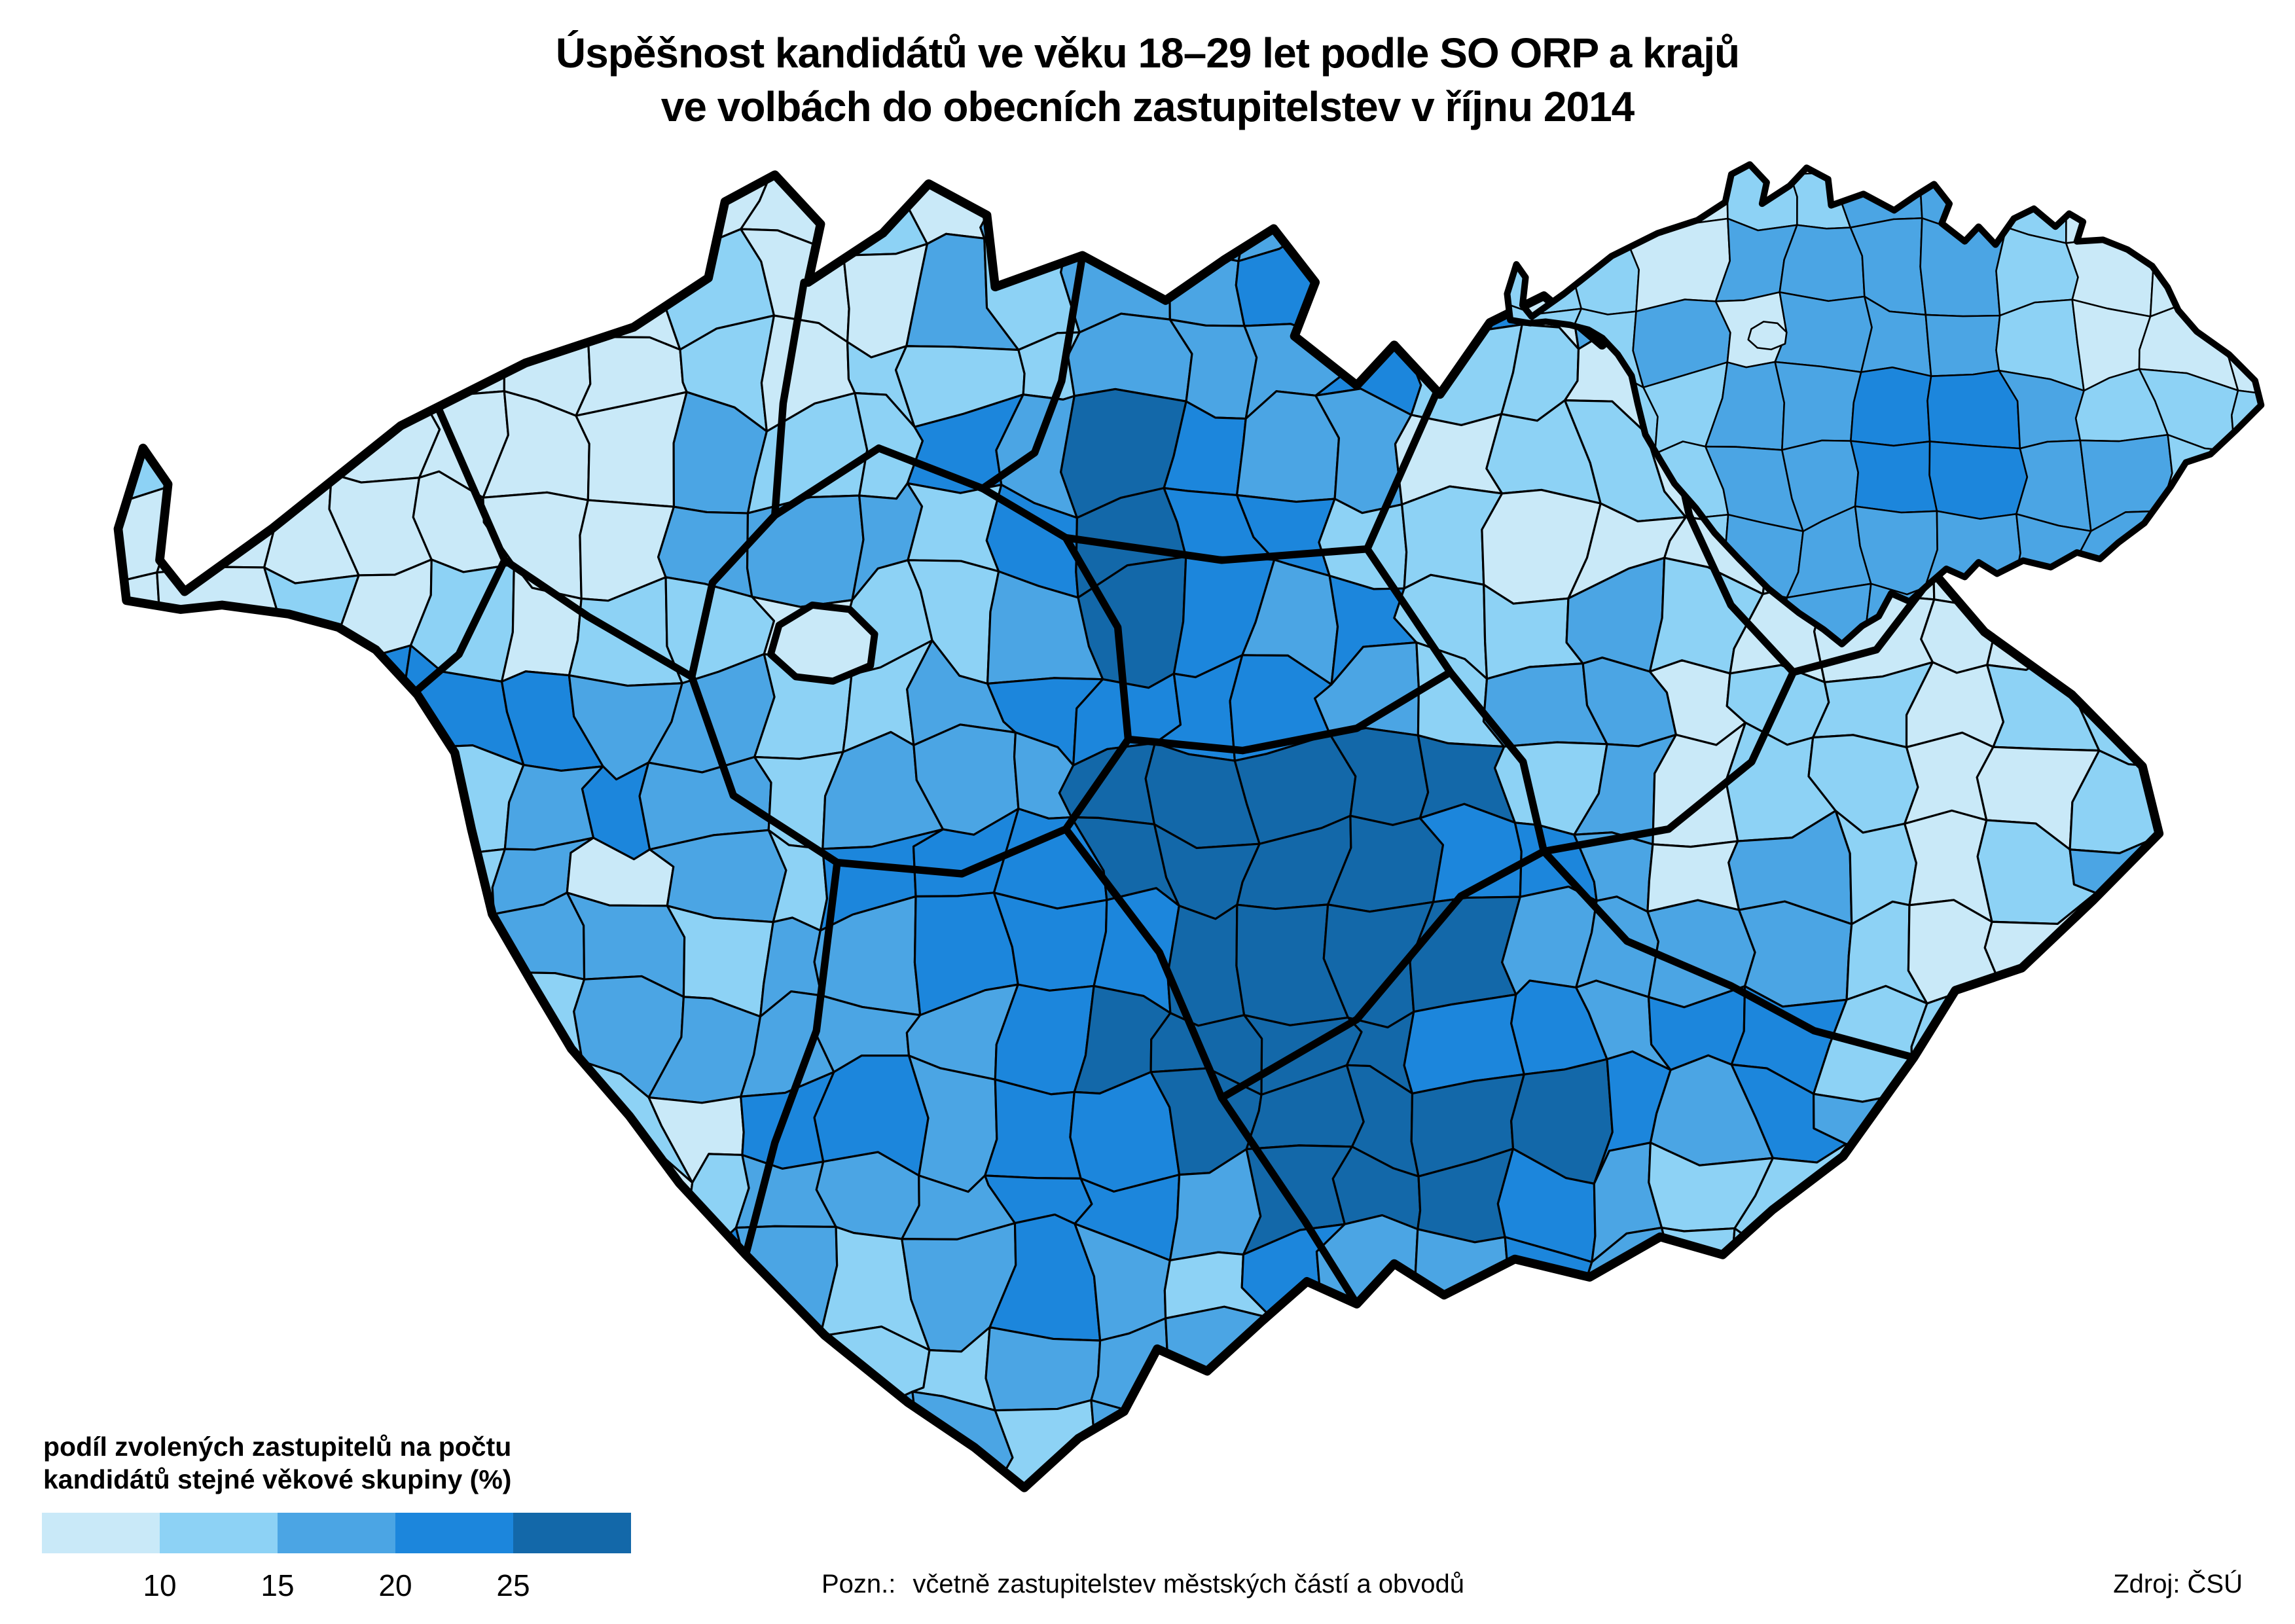 This screenshot has height=1624, width=2295. I want to click on source-credit: Zdroj: ČSÚ, so click(2178, 1584).